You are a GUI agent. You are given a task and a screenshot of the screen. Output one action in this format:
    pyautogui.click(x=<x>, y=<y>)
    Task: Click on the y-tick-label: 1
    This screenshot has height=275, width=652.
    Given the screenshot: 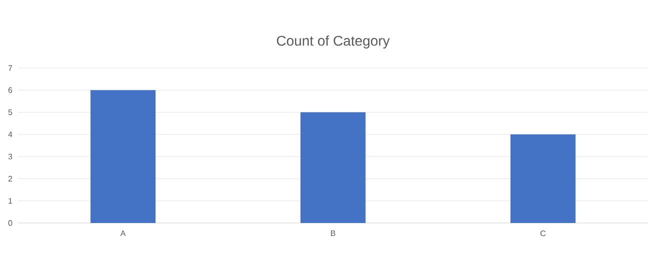 What is the action you would take?
    pyautogui.click(x=10, y=201)
    